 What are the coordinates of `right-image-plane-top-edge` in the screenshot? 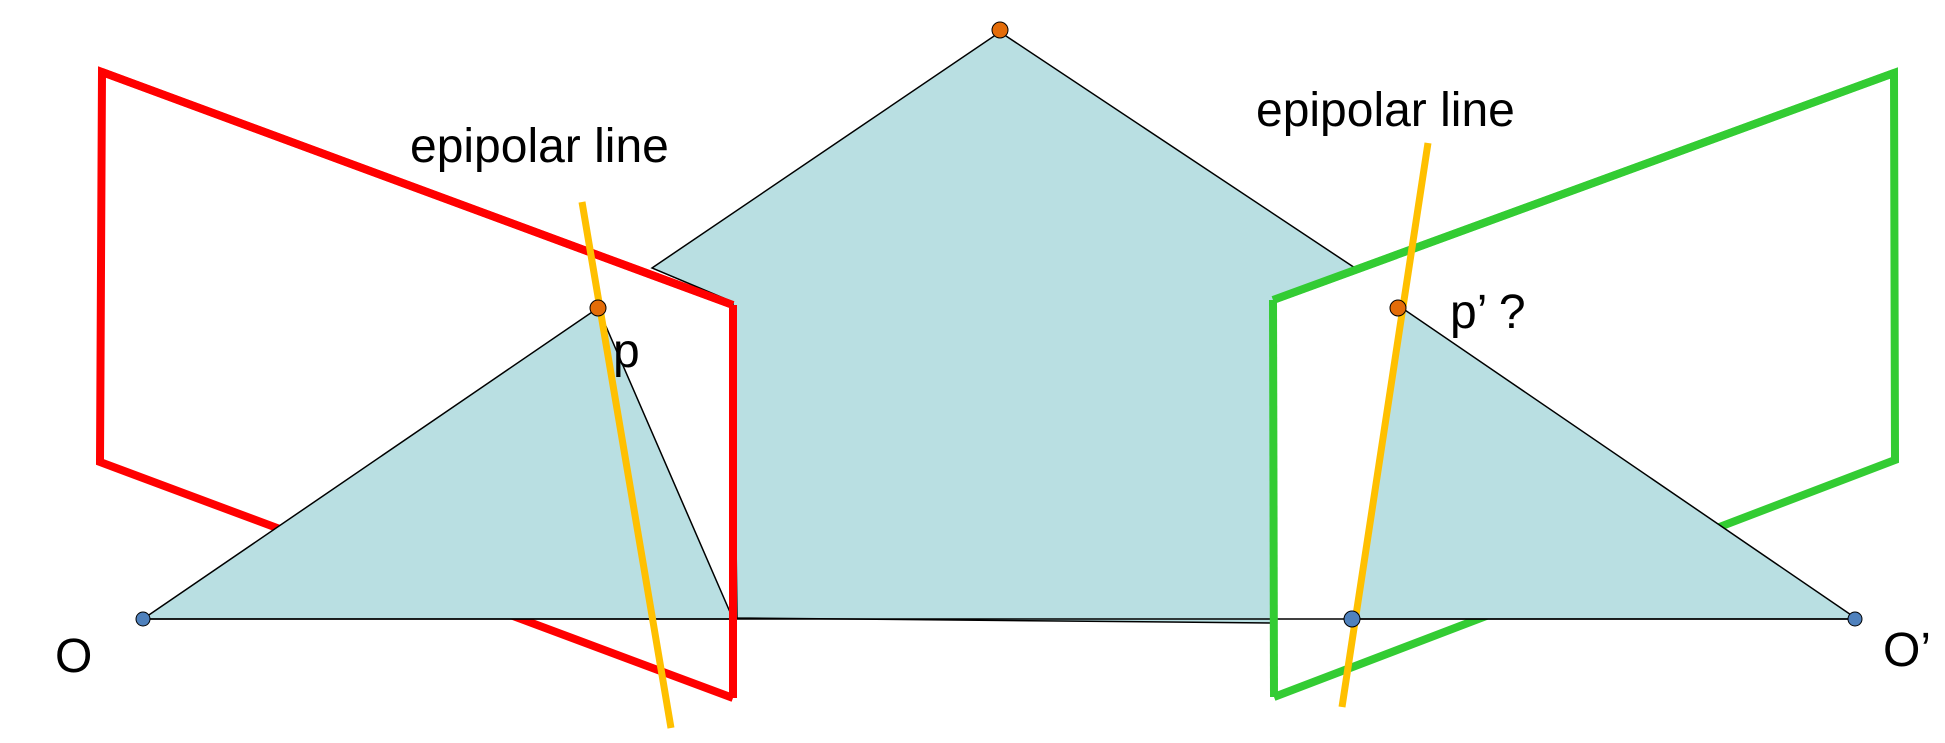 It's located at (1583, 186).